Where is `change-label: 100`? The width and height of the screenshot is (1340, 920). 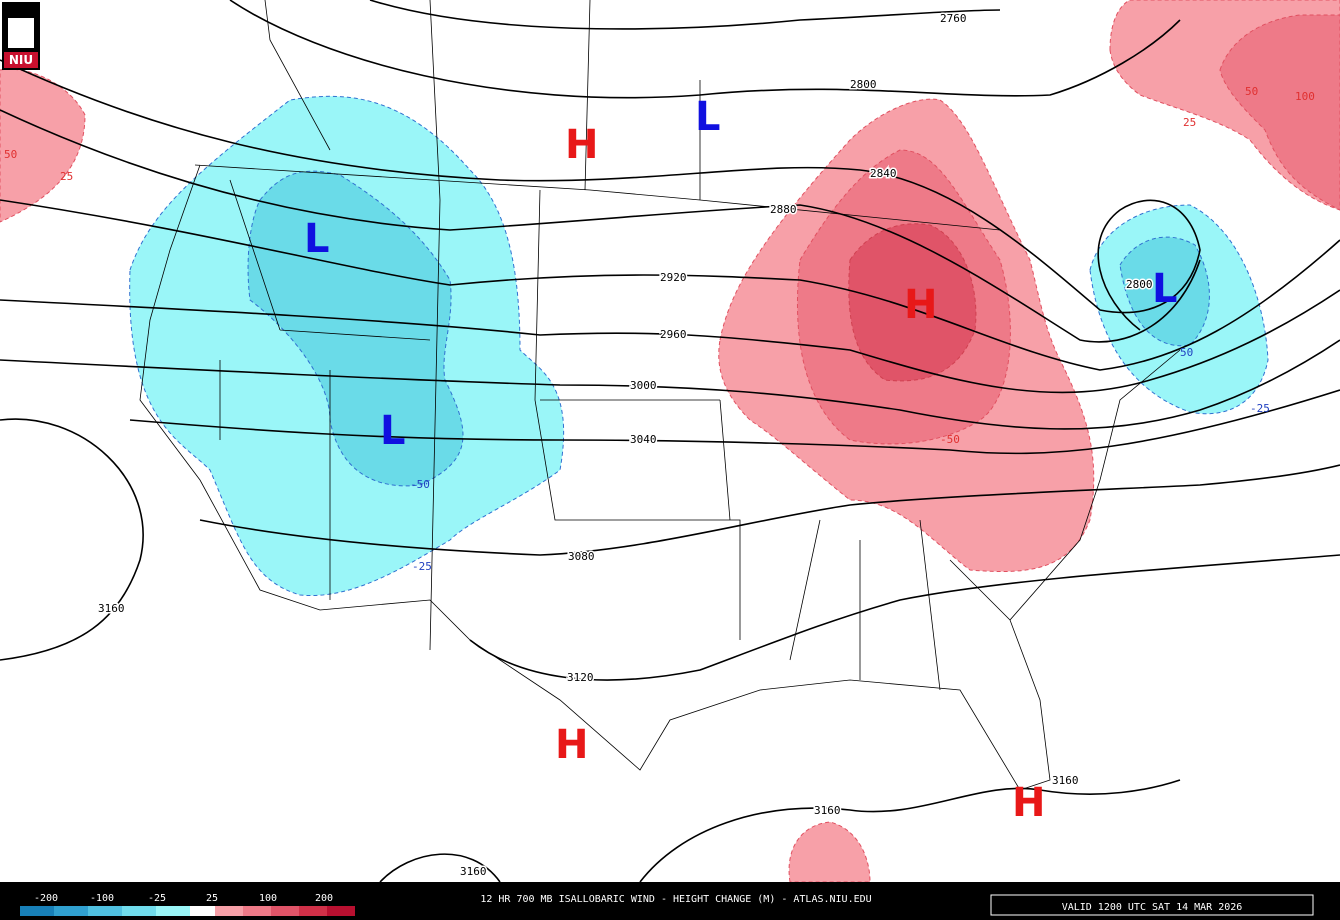
change-label: 100 is located at coordinates (1305, 96).